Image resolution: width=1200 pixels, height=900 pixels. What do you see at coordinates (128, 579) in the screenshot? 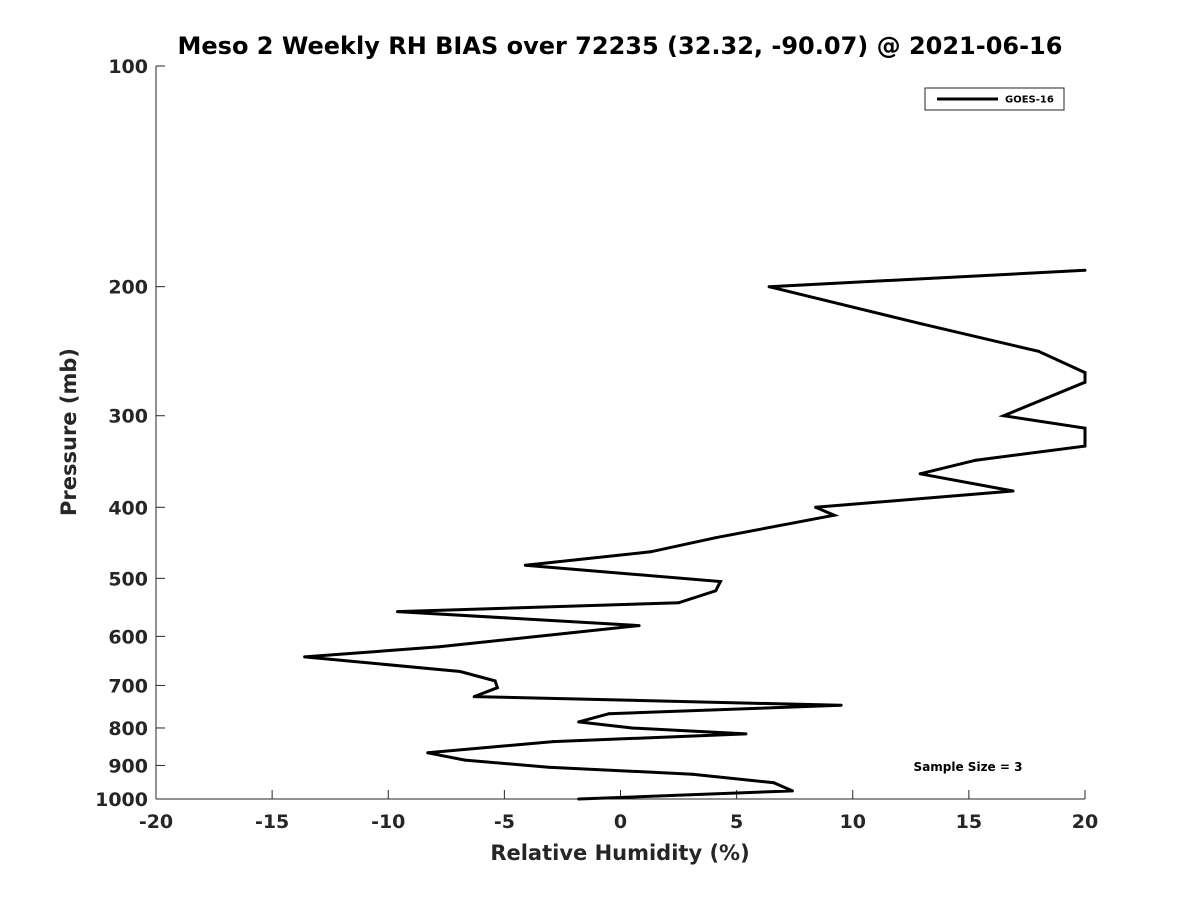
I see `y-tick-label: 500` at bounding box center [128, 579].